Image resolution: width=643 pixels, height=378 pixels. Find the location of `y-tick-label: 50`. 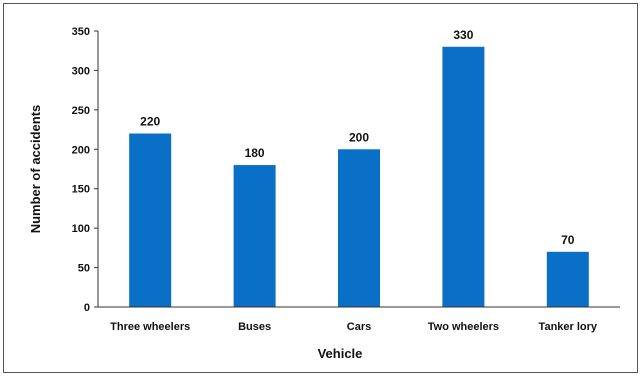

y-tick-label: 50 is located at coordinates (84, 269).